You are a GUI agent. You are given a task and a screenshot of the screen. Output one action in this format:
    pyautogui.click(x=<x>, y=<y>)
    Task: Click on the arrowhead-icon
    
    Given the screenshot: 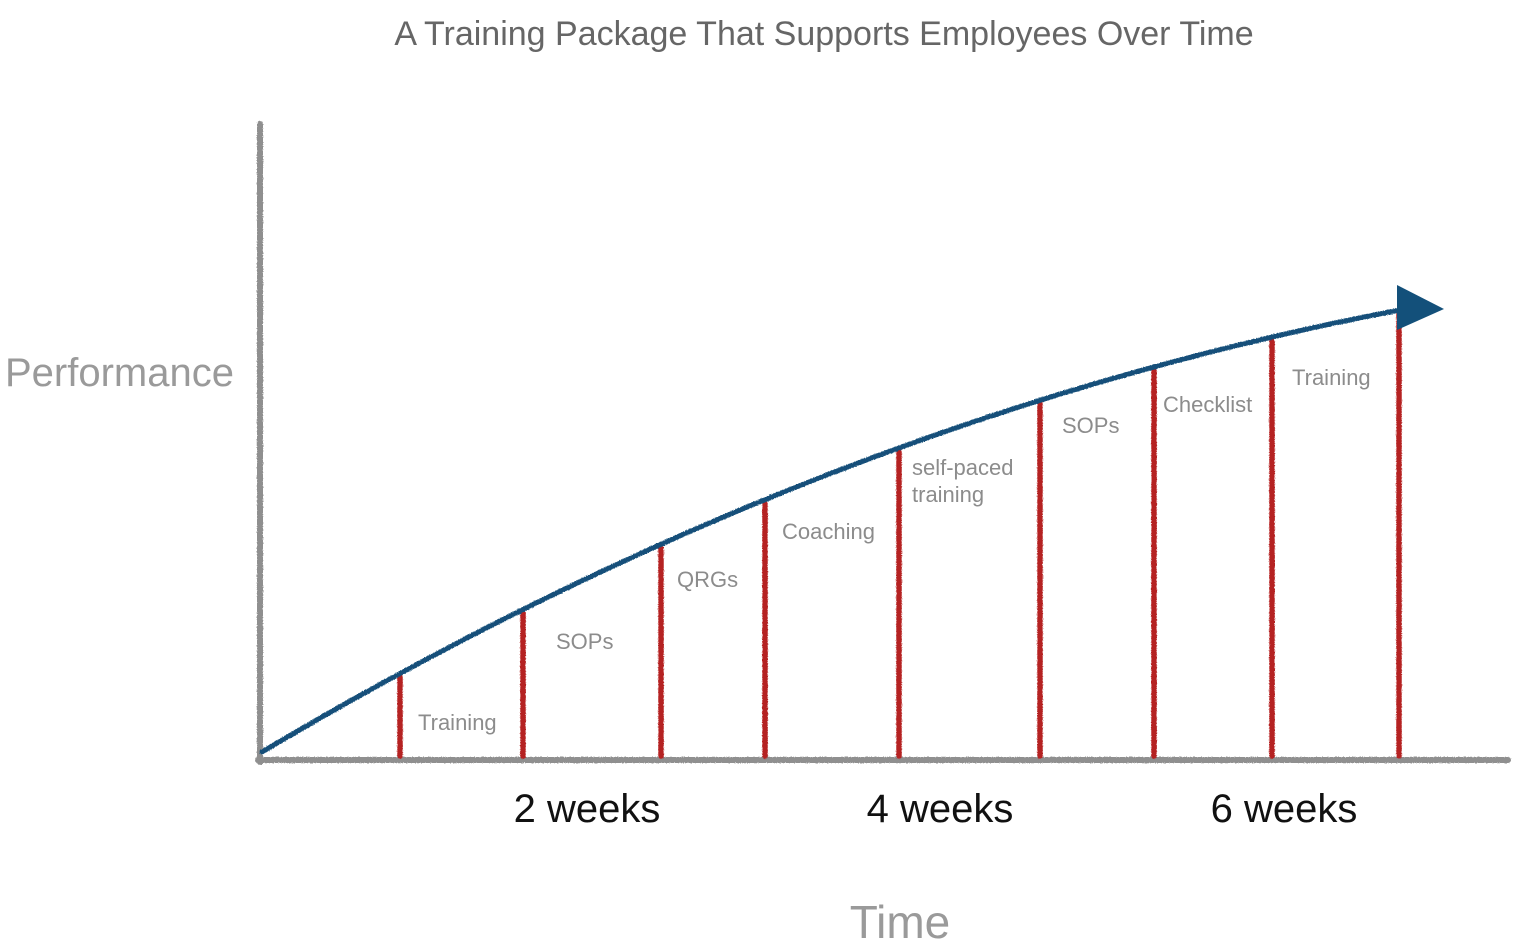 What is the action you would take?
    pyautogui.click(x=1420, y=307)
    